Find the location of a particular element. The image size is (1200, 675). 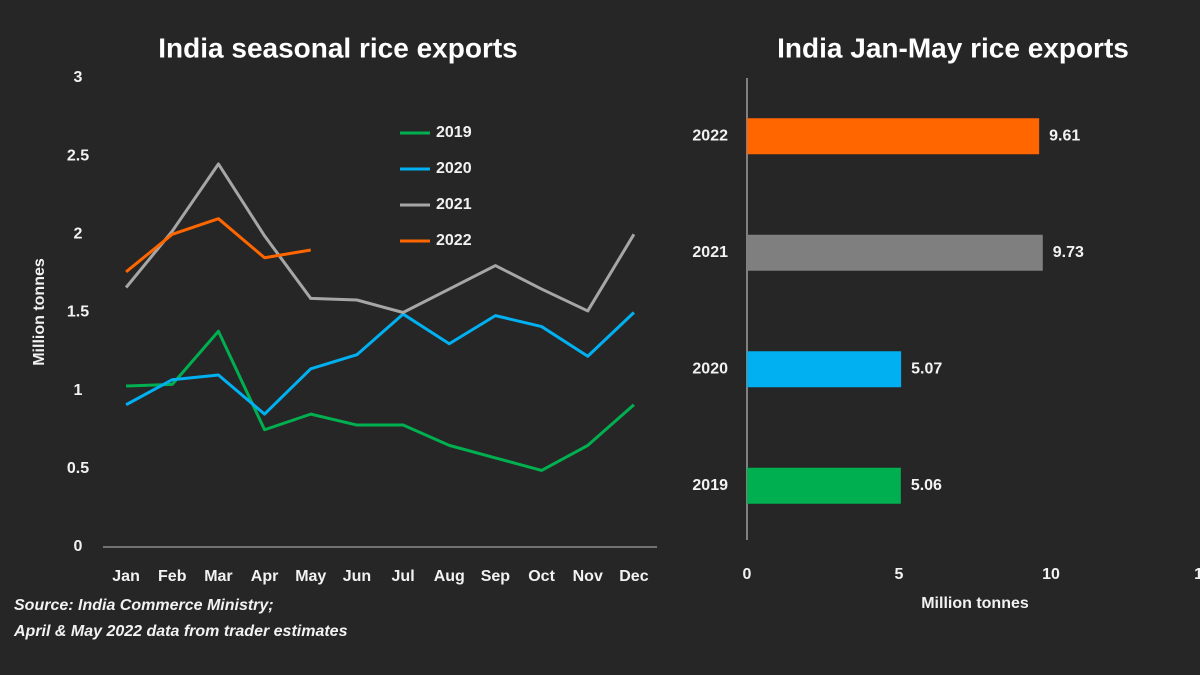

chart-title: India Jan-May rice exports is located at coordinates (953, 47).